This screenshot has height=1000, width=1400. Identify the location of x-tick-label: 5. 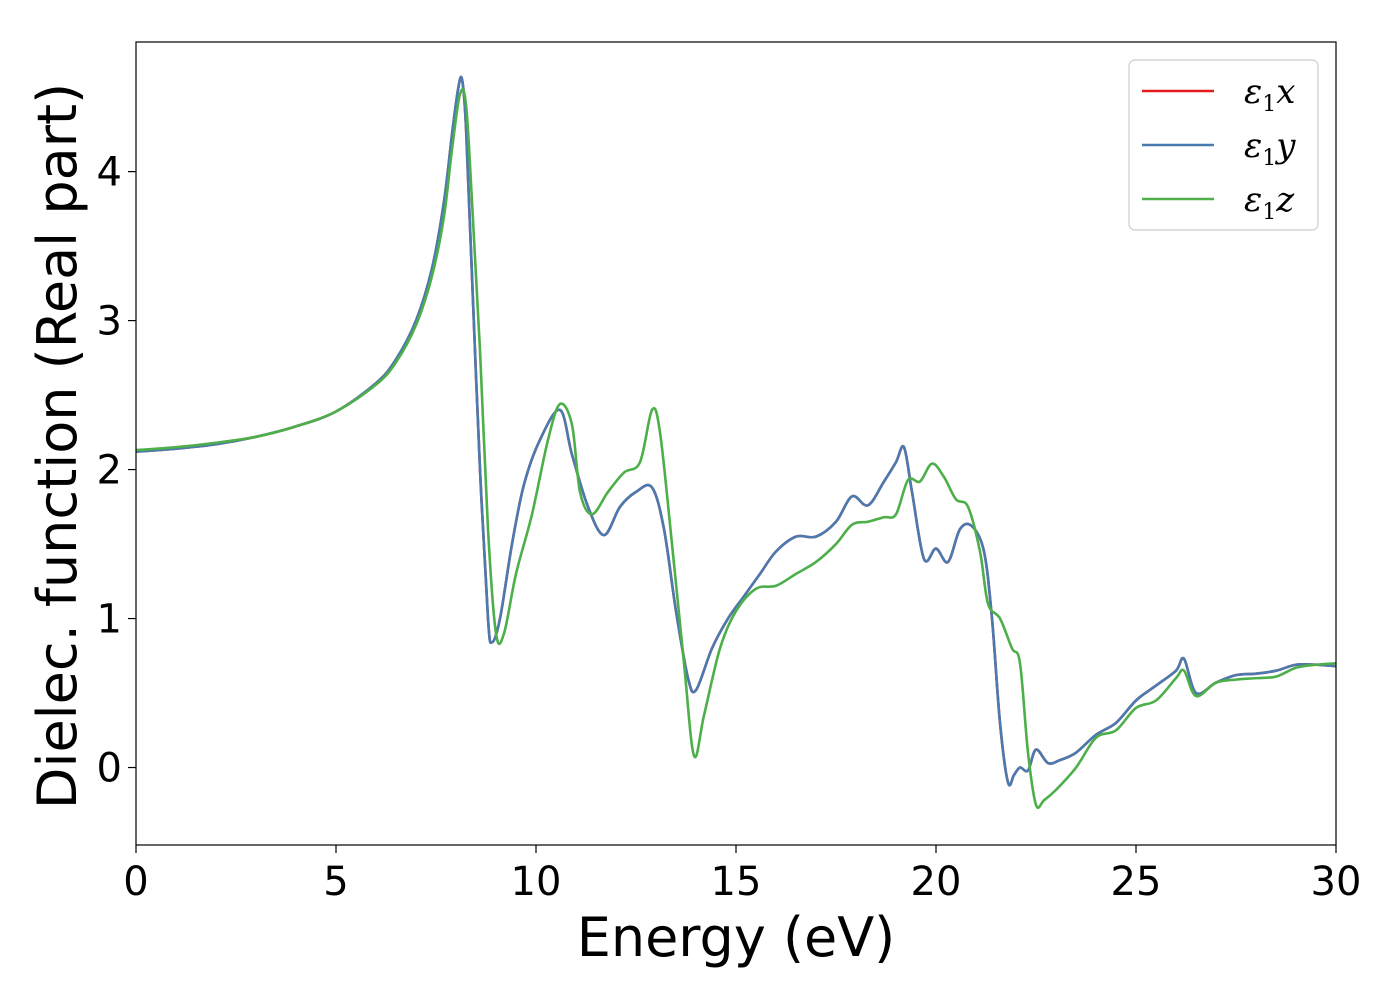
(335, 882).